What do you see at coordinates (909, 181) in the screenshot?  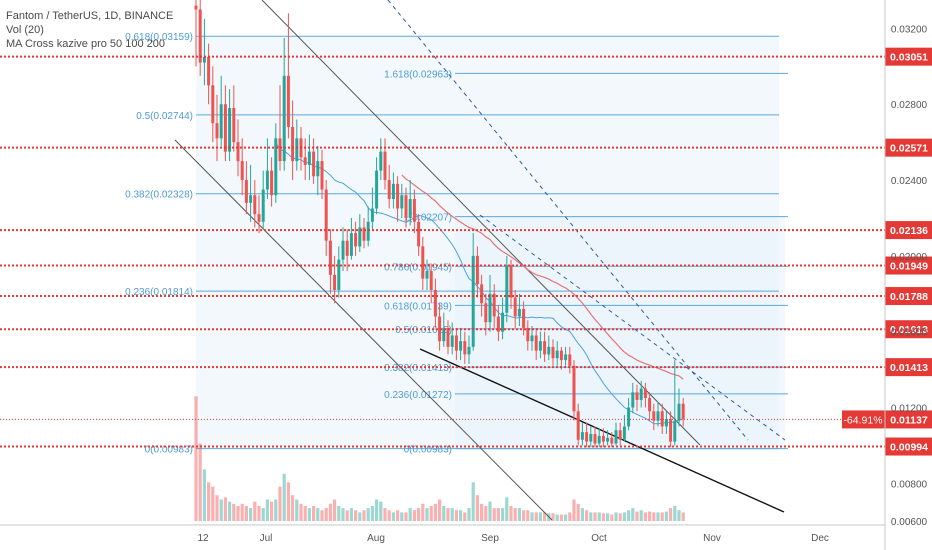 I see `y-tick-label: 0.02400` at bounding box center [909, 181].